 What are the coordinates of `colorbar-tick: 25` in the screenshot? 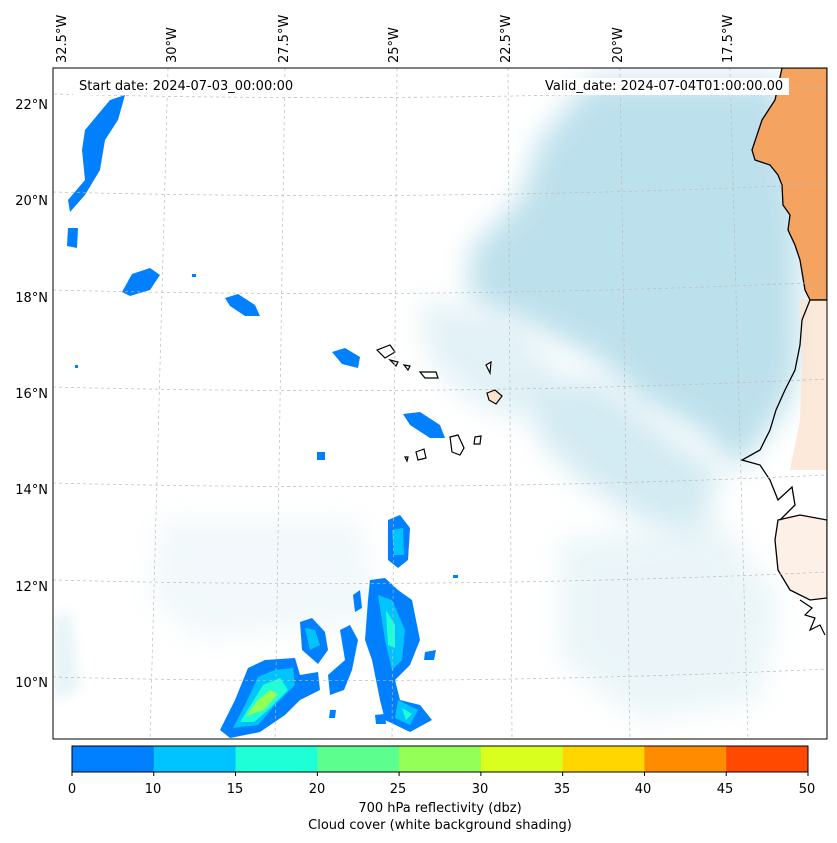 It's located at (398, 789).